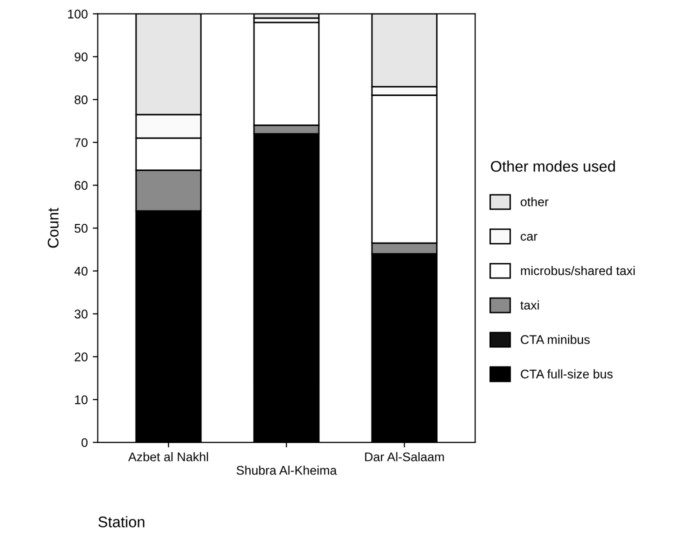  I want to click on legend-label: other, so click(534, 201).